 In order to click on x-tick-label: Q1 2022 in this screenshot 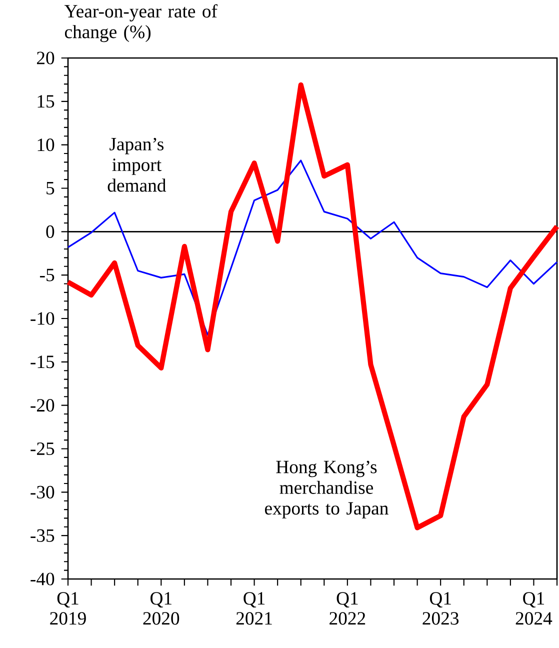, I will do `click(348, 608)`.